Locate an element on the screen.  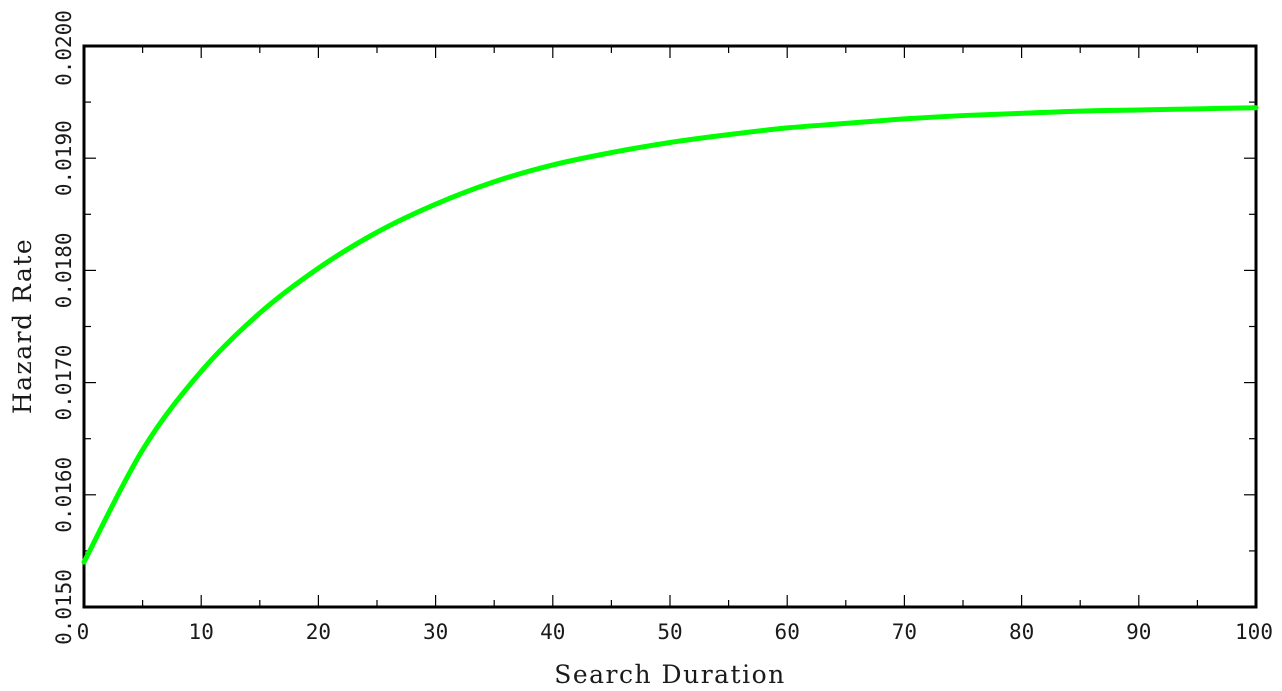
x-tick-label: 10 is located at coordinates (201, 632).